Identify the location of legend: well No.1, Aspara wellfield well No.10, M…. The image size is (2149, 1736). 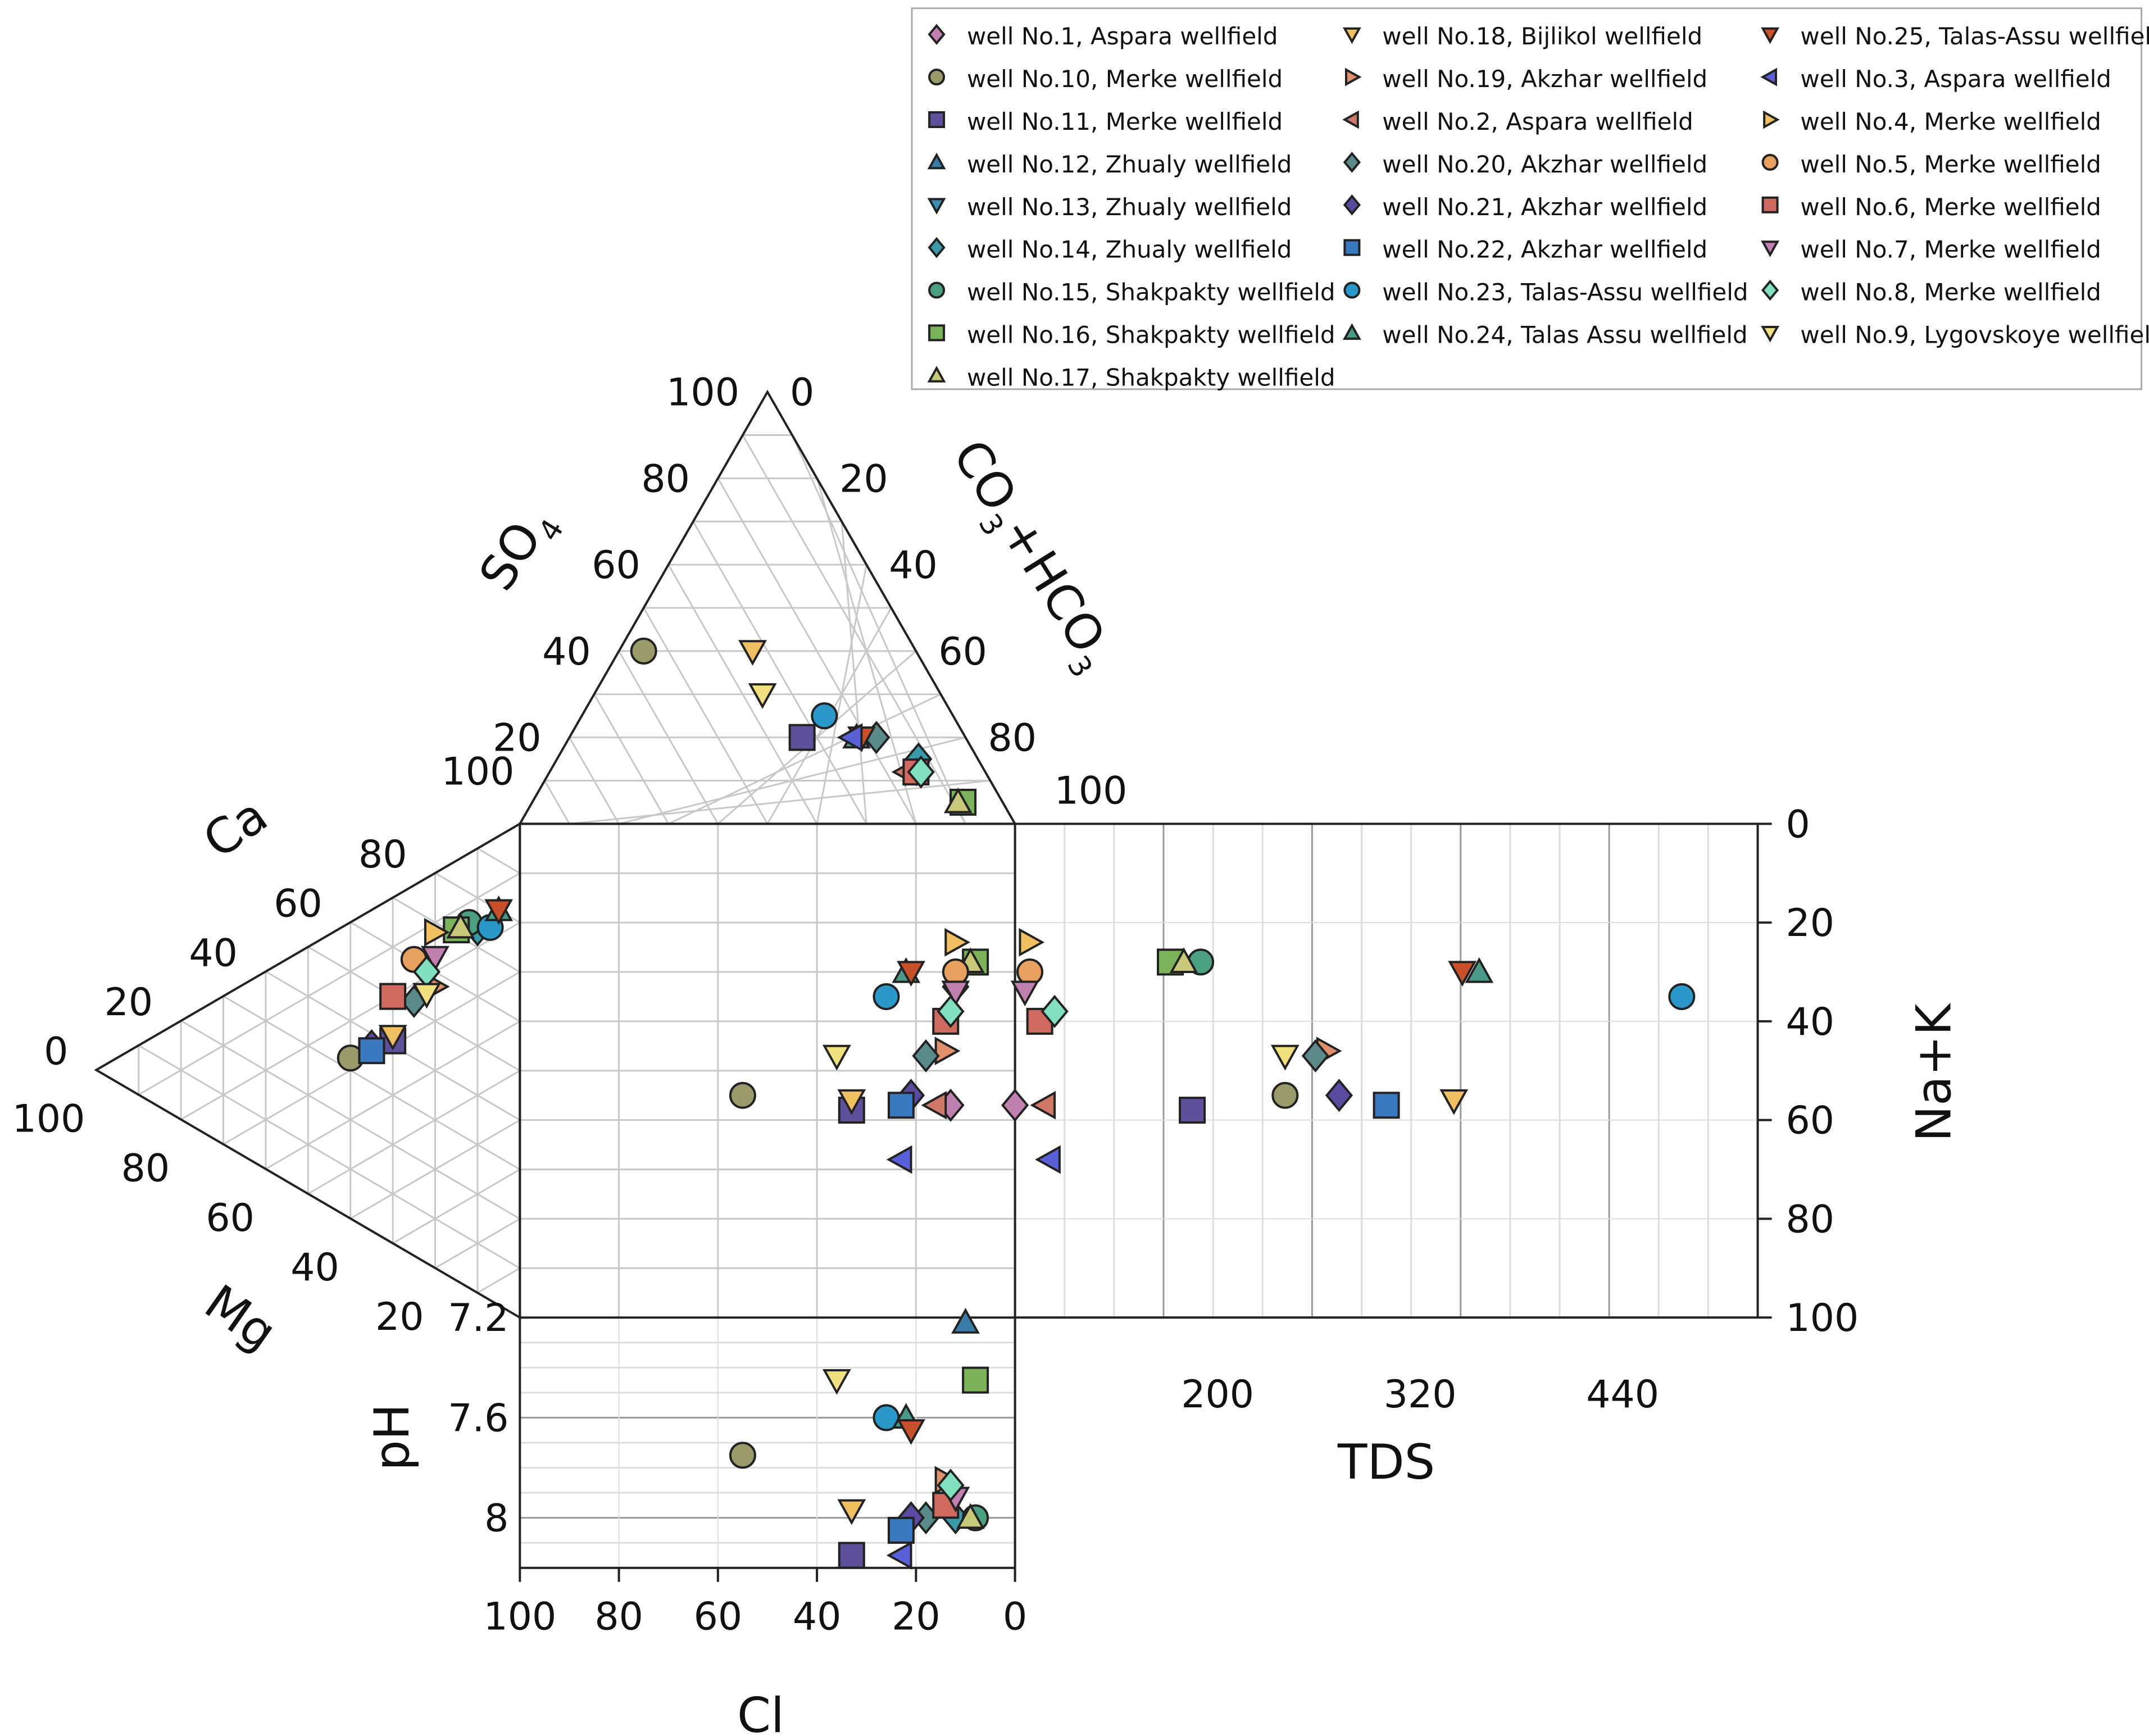
(1530, 199).